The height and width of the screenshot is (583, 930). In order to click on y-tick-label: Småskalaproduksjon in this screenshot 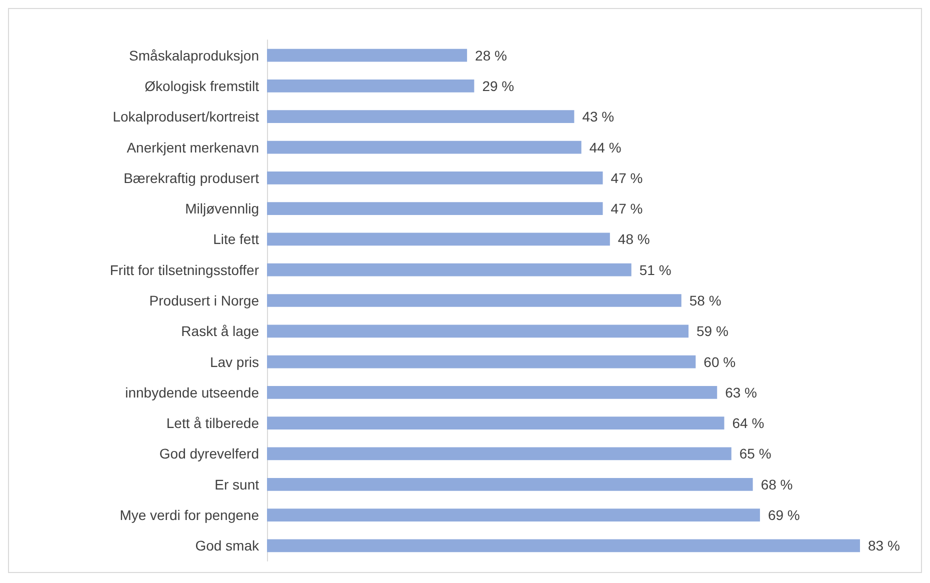, I will do `click(194, 55)`.